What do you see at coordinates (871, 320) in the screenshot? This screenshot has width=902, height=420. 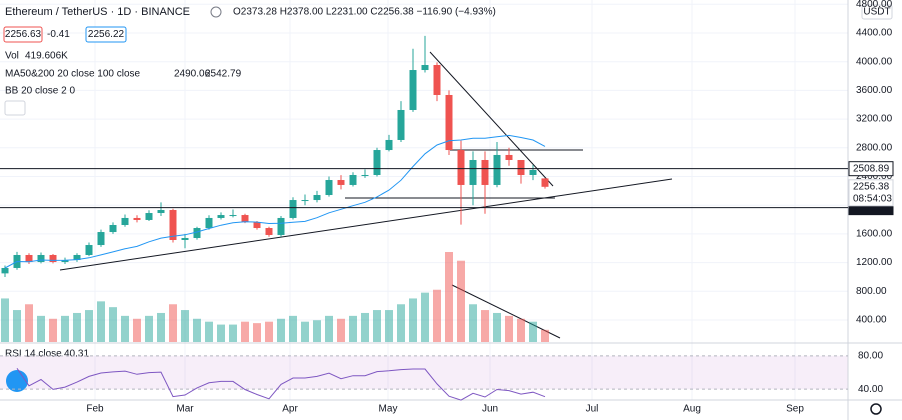 I see `y-tick-label: 400.00` at bounding box center [871, 320].